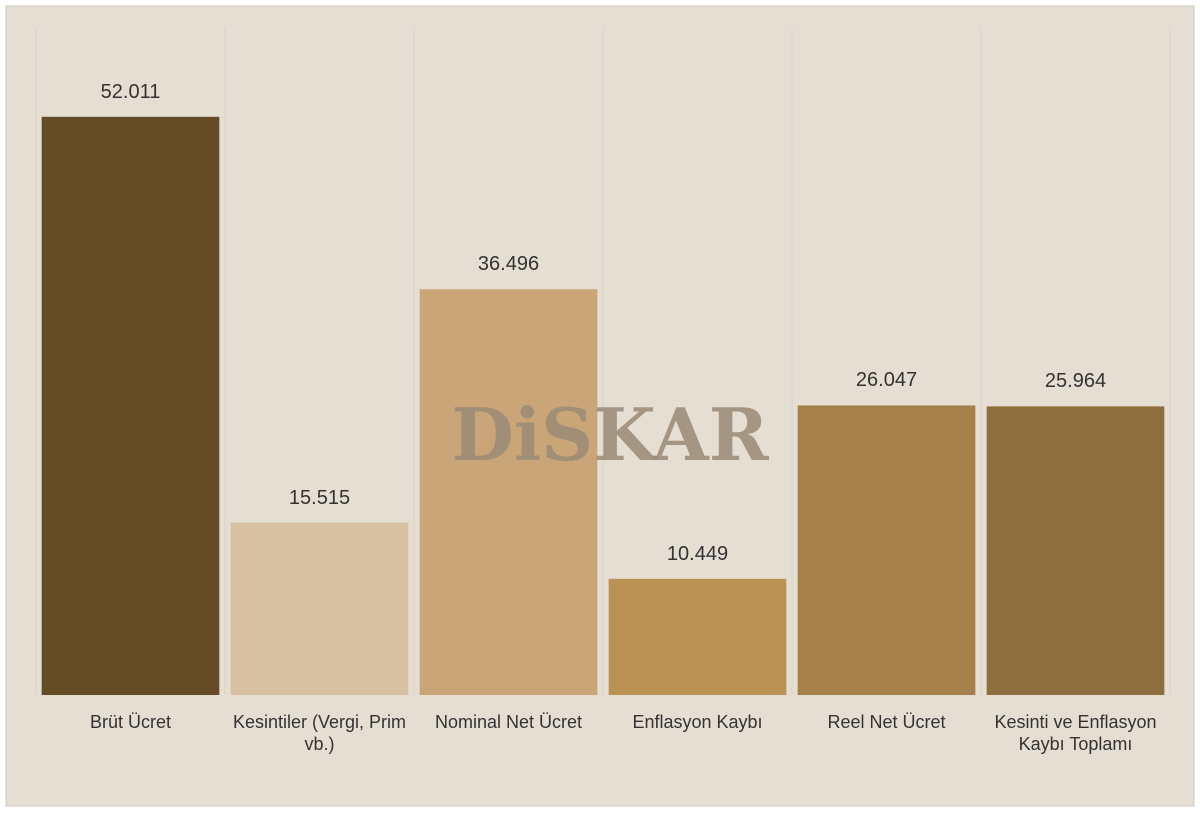 This screenshot has height=813, width=1200. What do you see at coordinates (1075, 381) in the screenshot?
I see `value-label: 25.964` at bounding box center [1075, 381].